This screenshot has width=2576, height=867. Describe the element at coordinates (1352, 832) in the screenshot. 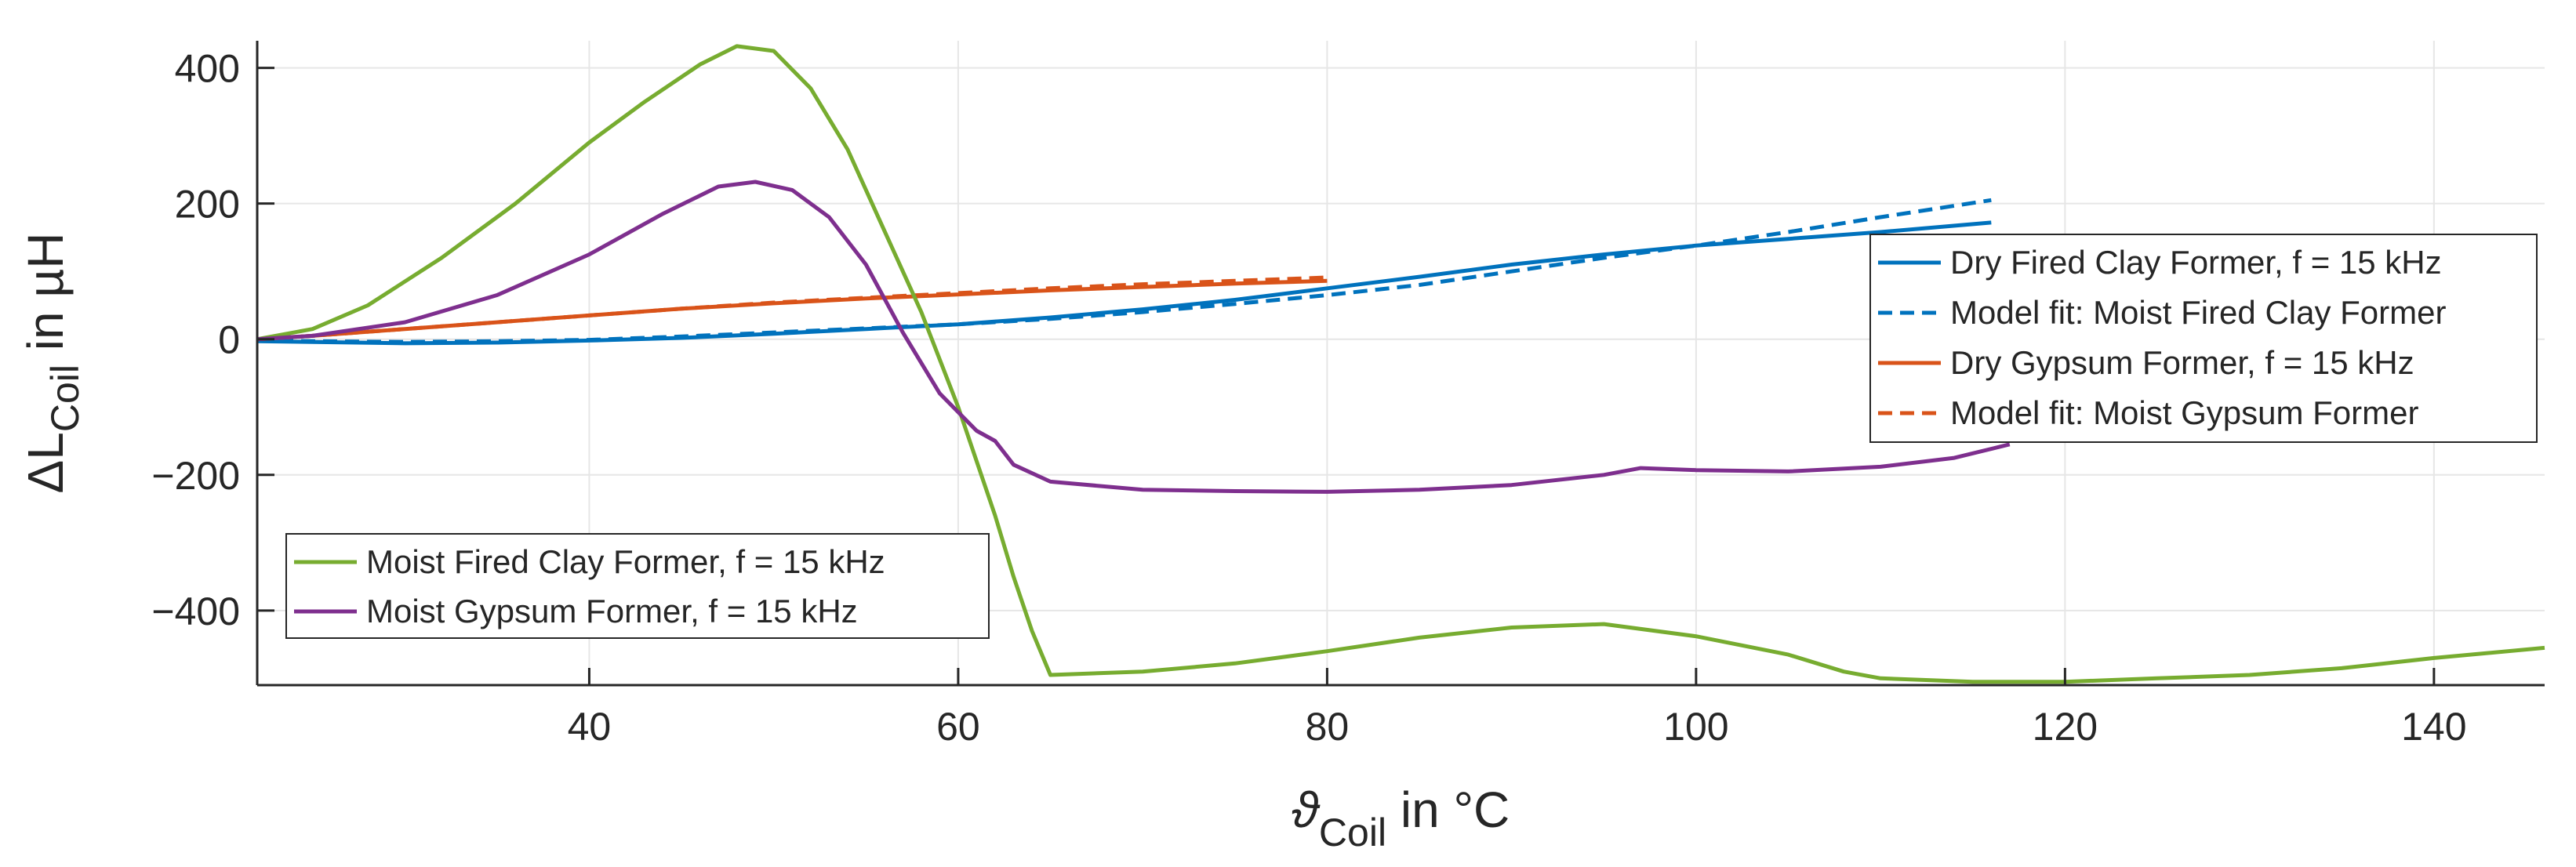

I see `x-axis-label-subscript: Coil` at that location.